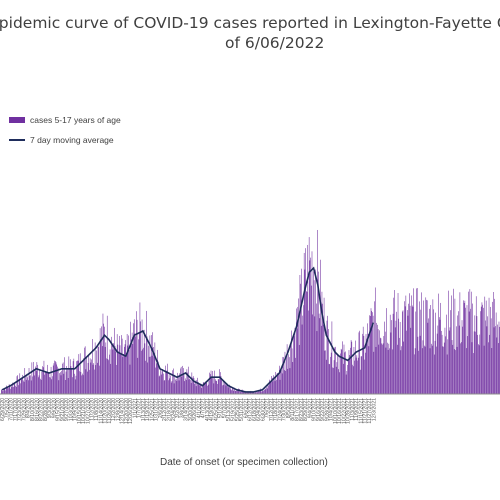  I want to click on legend-swatch-cases, so click(17, 120).